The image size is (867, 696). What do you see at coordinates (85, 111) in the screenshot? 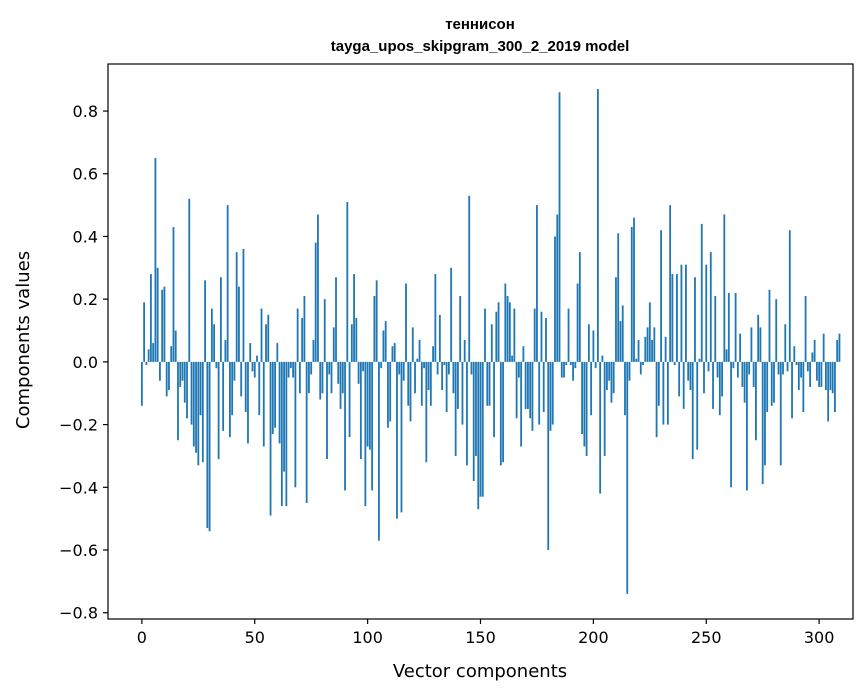
I see `y-tick-label: 0.8` at bounding box center [85, 111].